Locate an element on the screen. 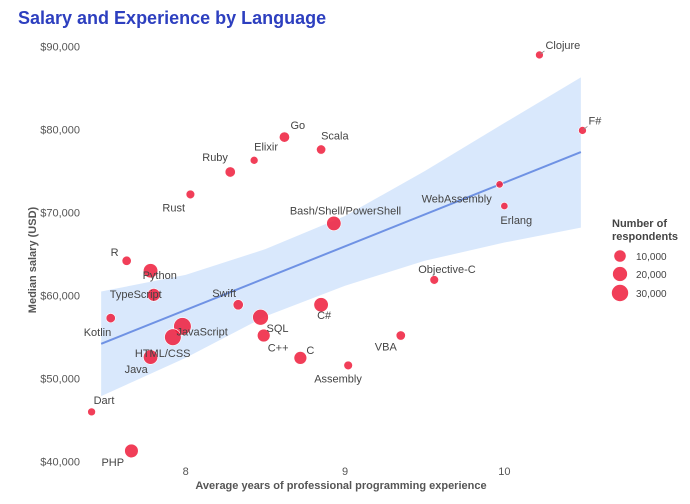  label-html-css: HTML/CSS is located at coordinates (163, 354).